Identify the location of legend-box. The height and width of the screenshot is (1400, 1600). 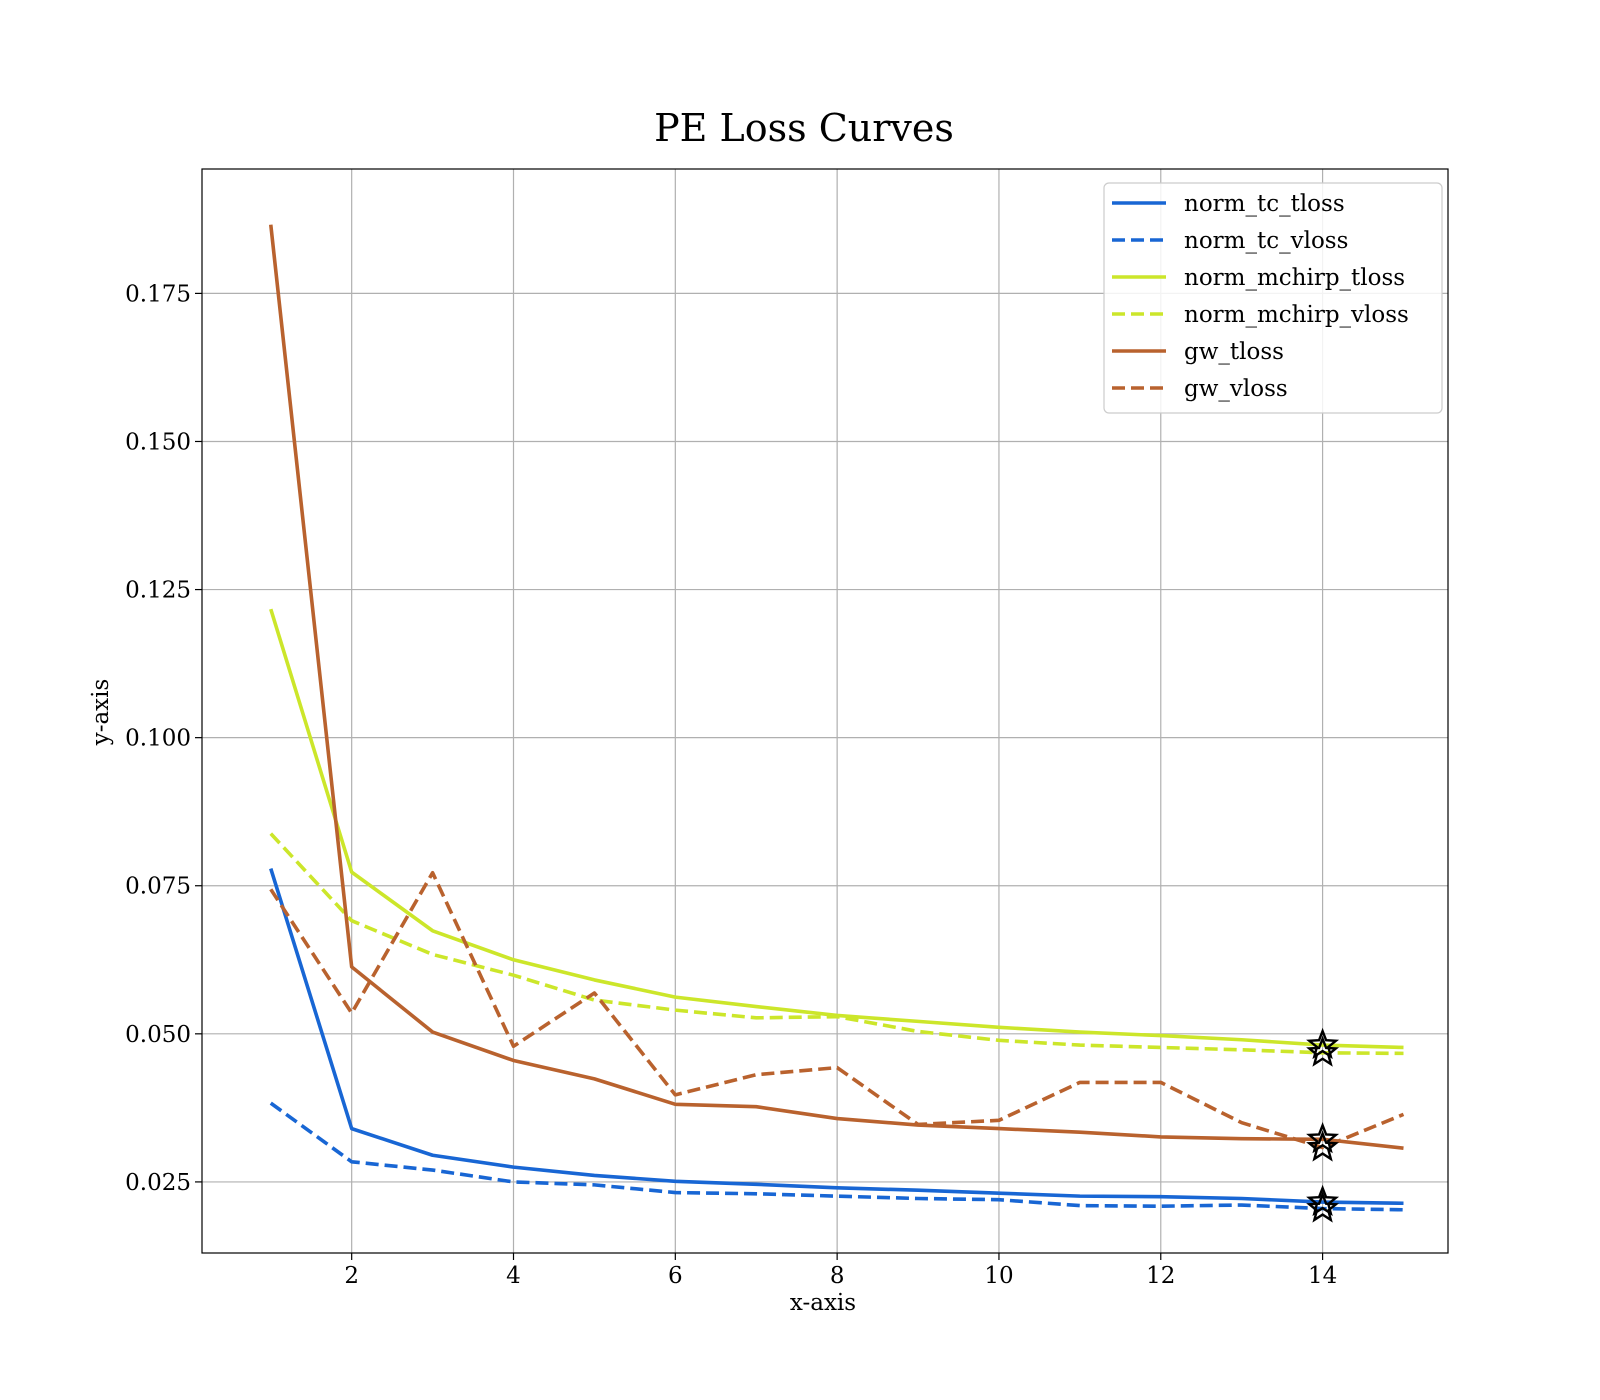
(1273, 298).